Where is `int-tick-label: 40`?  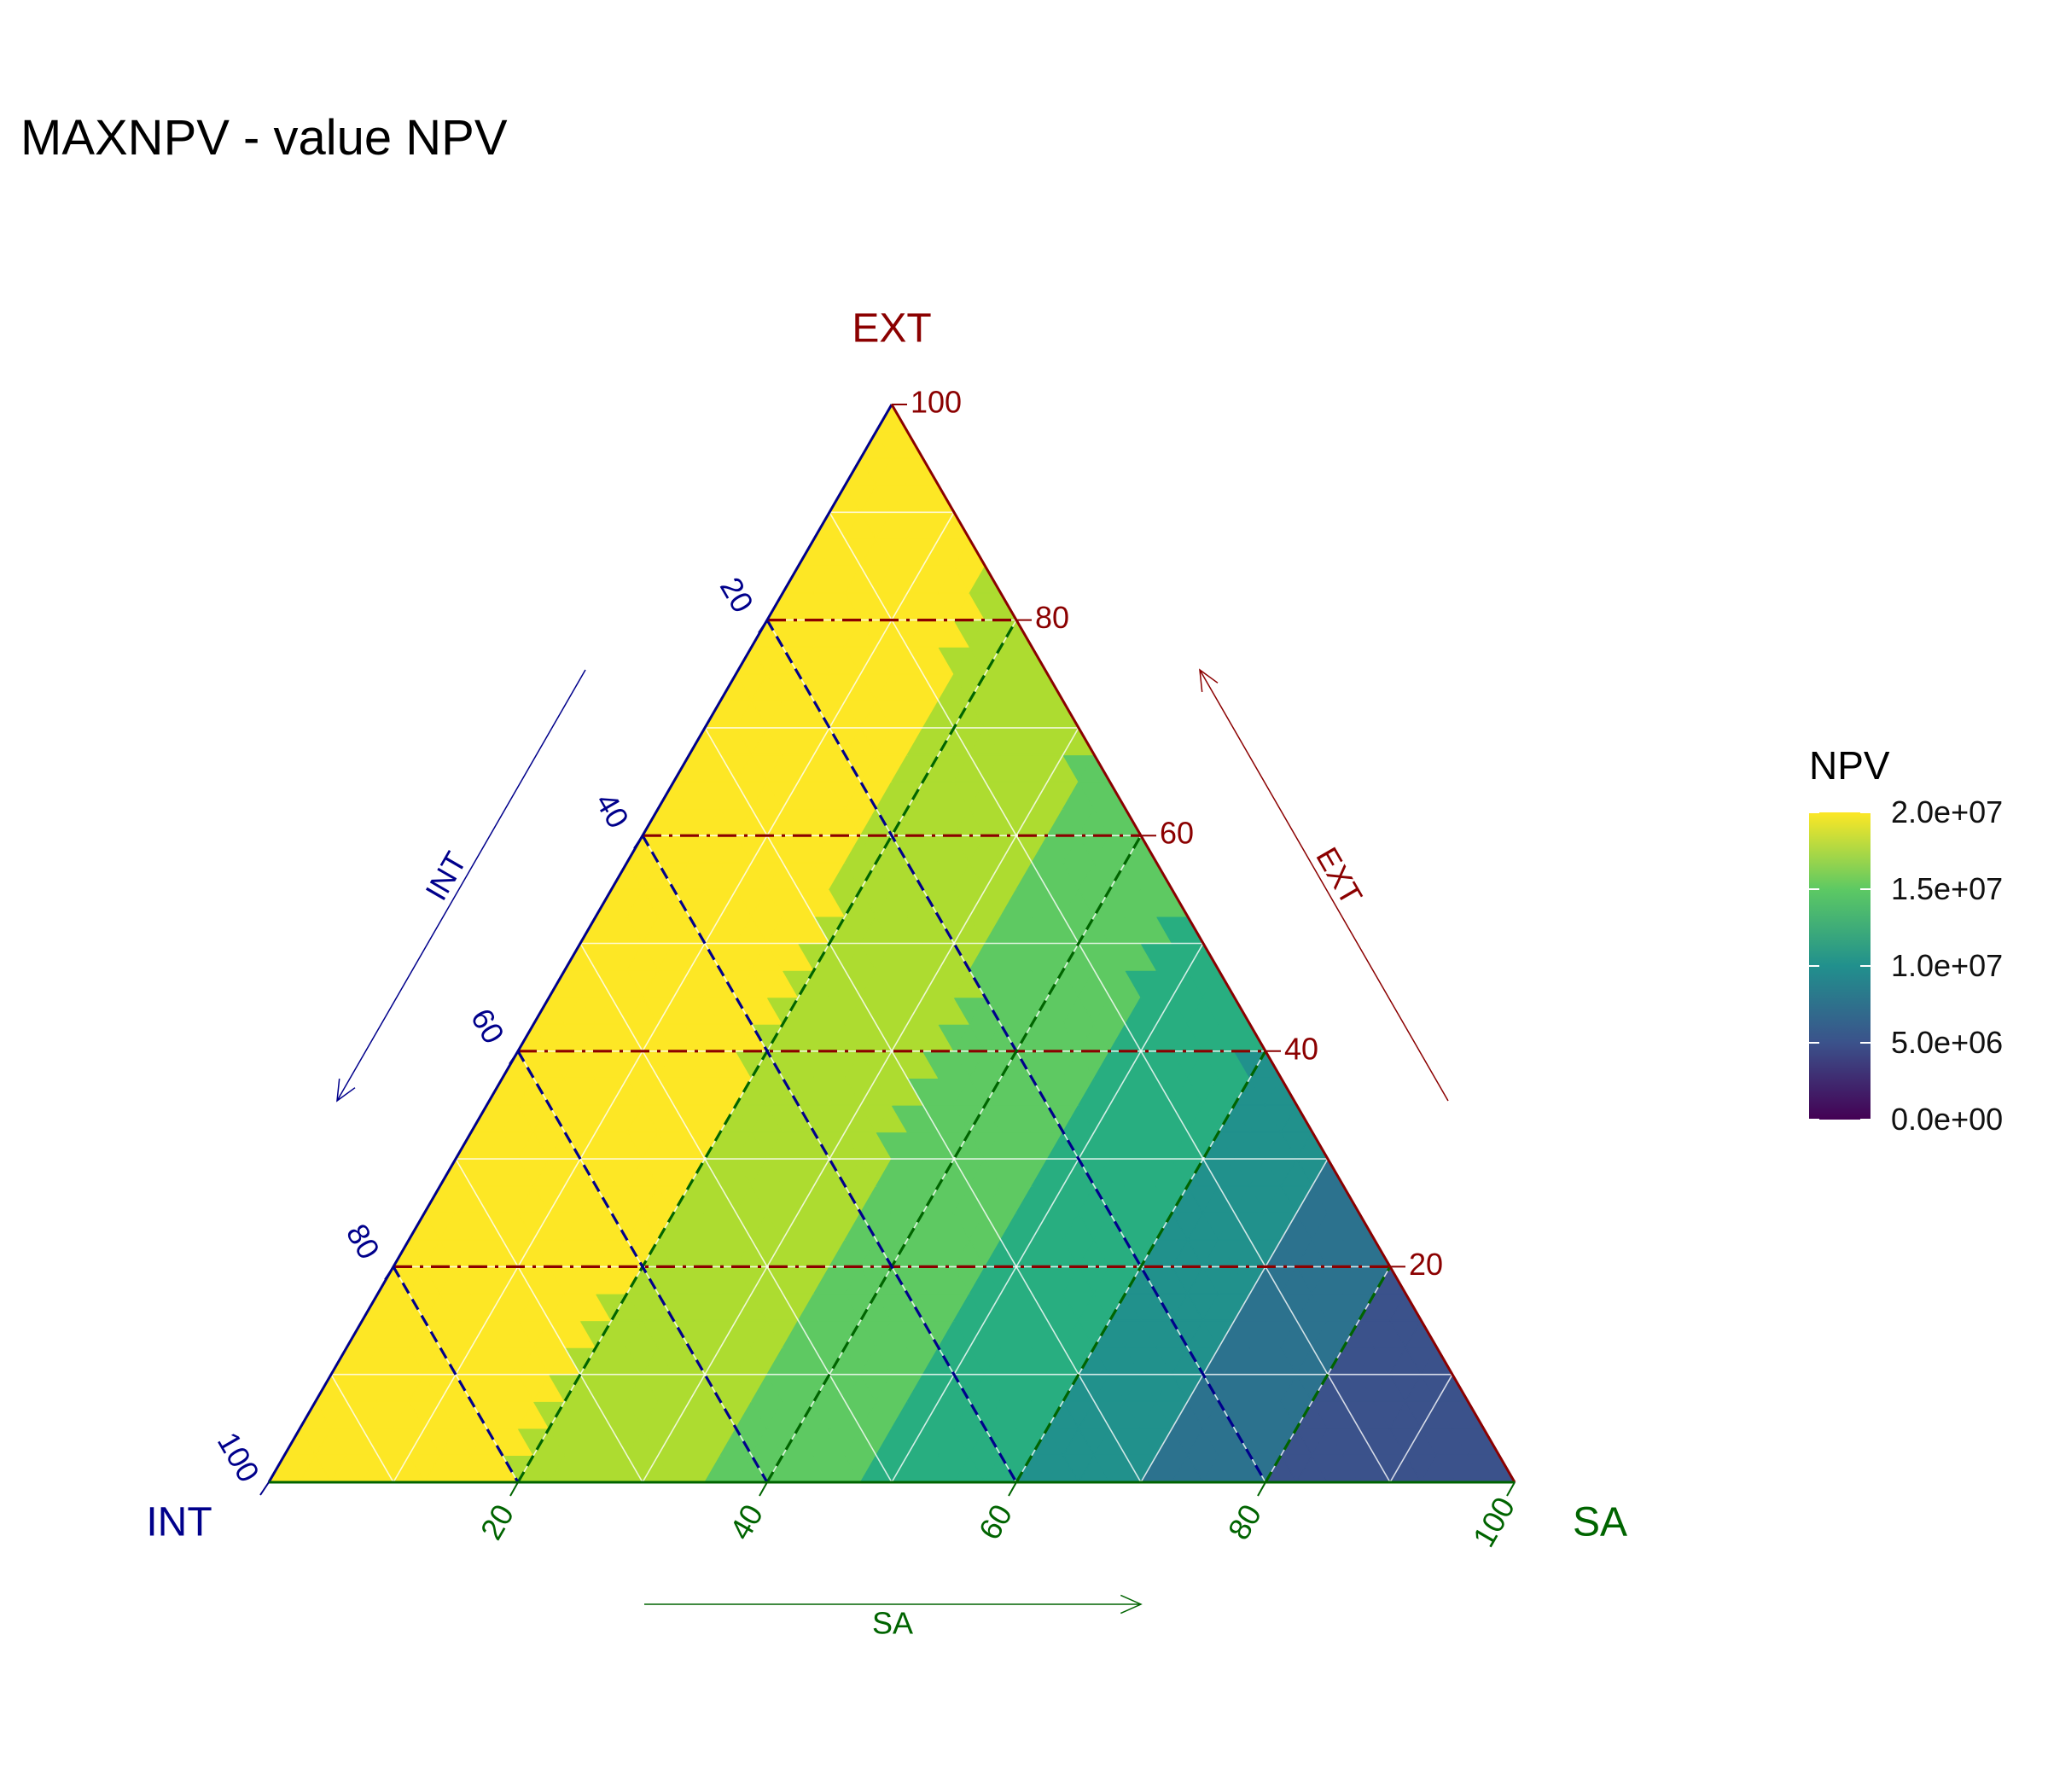
int-tick-label: 40 is located at coordinates (613, 810).